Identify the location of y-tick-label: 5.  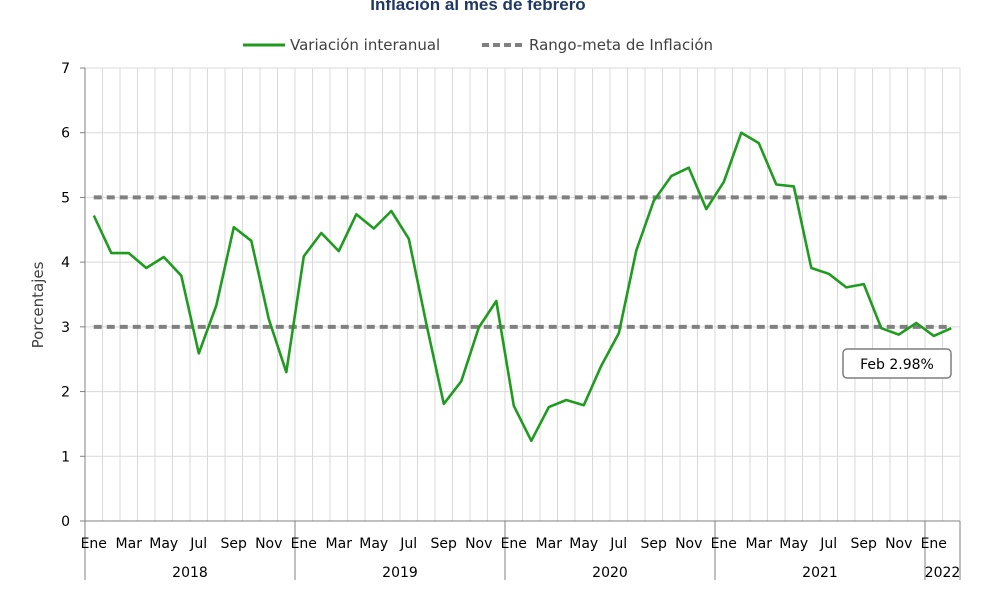
(65, 198).